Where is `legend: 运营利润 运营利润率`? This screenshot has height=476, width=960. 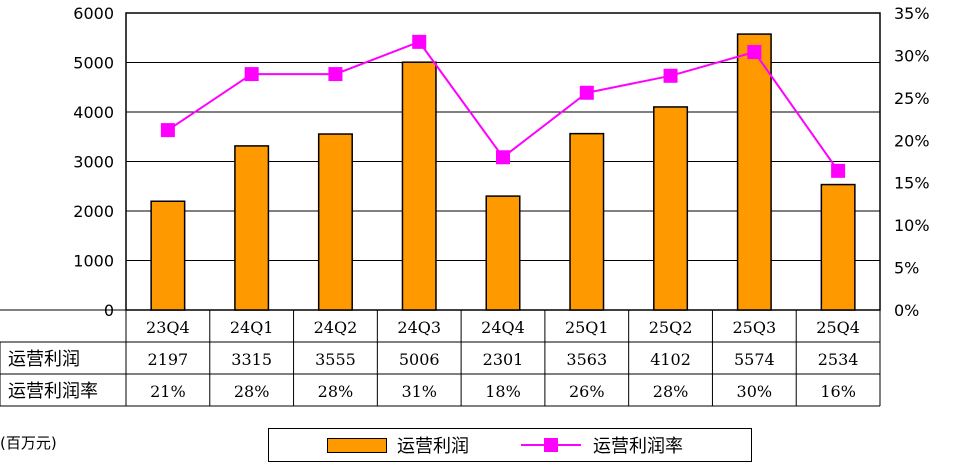
legend: 运营利润 运营利润率 is located at coordinates (510, 445).